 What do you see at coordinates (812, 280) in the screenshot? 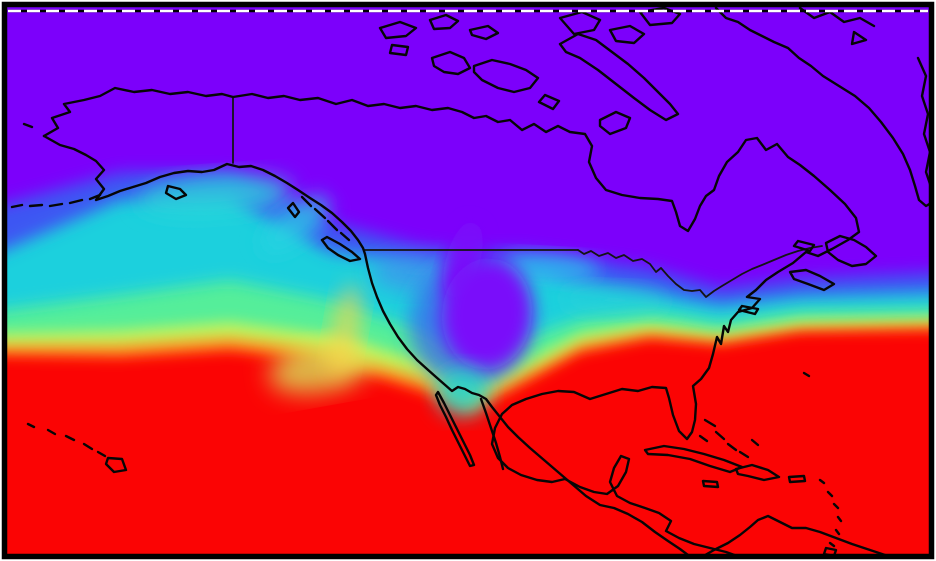
I see `coast-nova-scotia` at bounding box center [812, 280].